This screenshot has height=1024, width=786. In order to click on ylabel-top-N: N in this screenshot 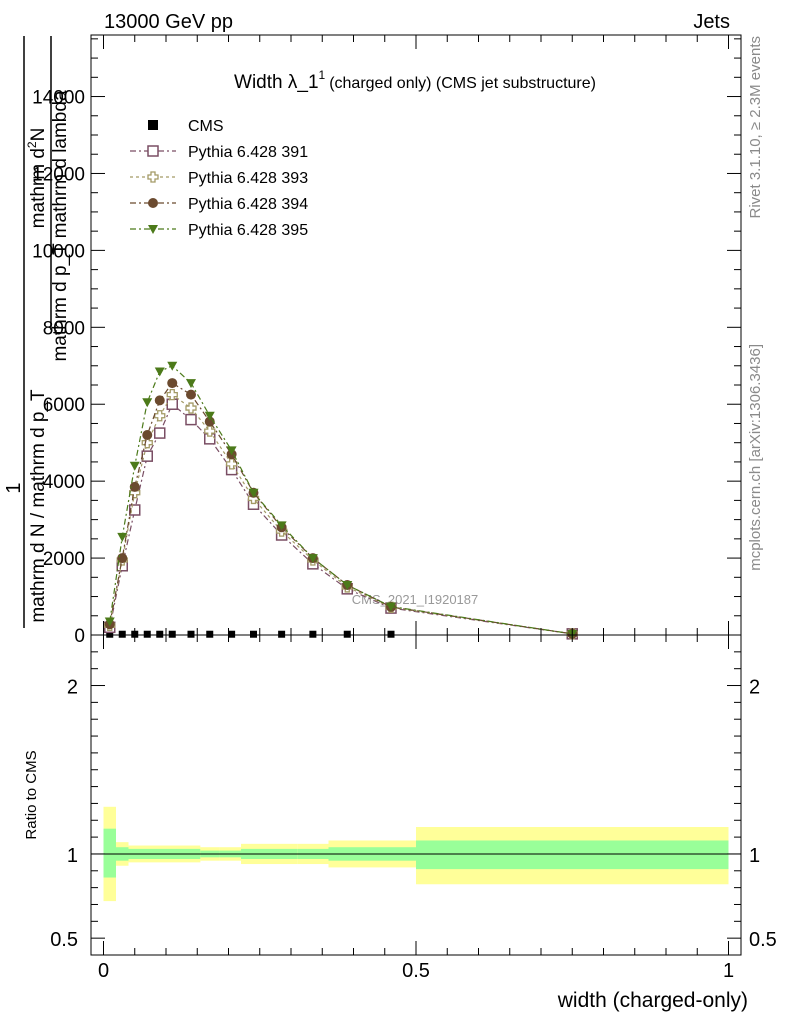, I will do `click(38, 135)`.